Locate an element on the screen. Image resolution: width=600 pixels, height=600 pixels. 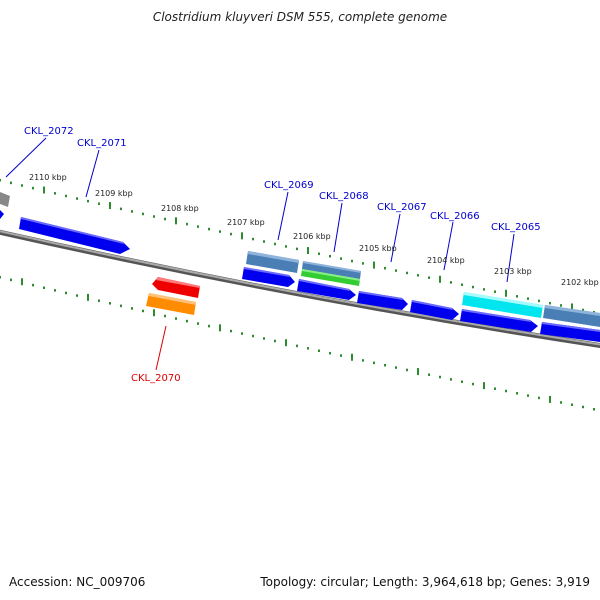
gene-partial-left is located at coordinates (2, 214).